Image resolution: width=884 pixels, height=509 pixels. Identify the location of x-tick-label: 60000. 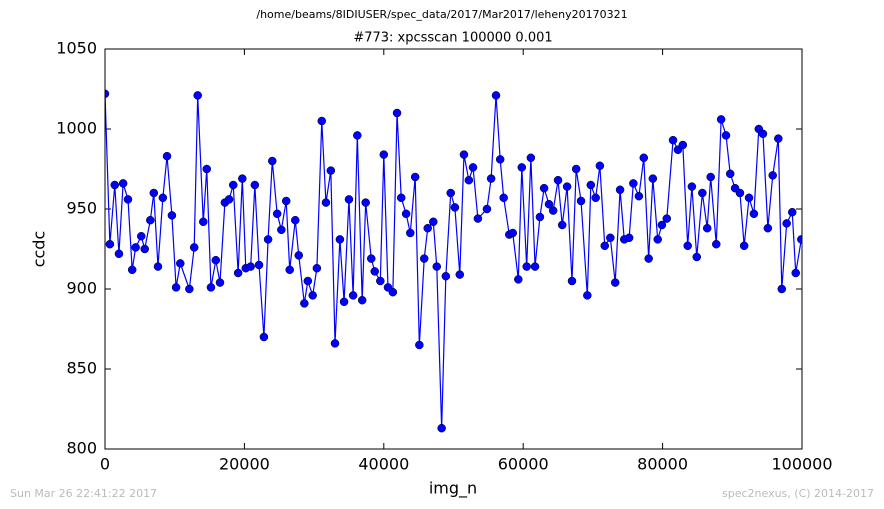
(523, 464).